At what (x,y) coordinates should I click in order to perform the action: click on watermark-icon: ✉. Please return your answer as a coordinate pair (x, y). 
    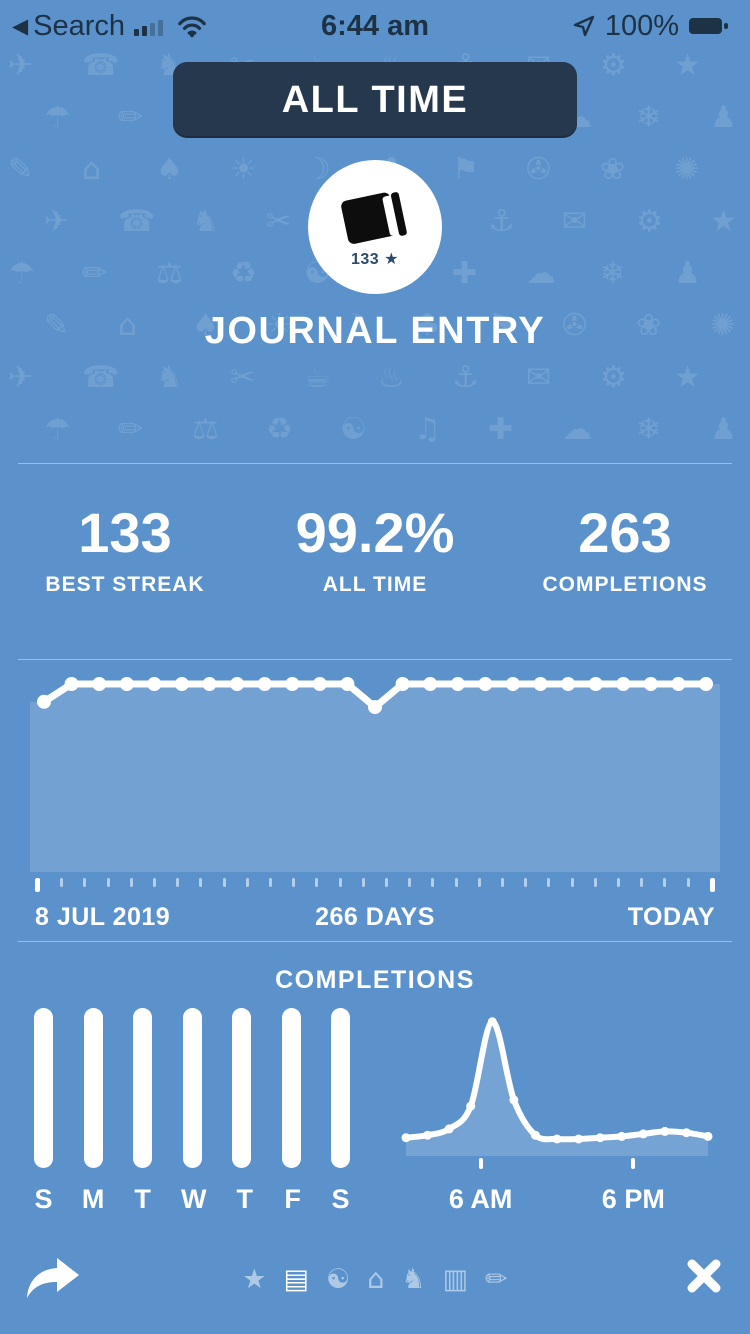
    Looking at the image, I should click on (539, 377).